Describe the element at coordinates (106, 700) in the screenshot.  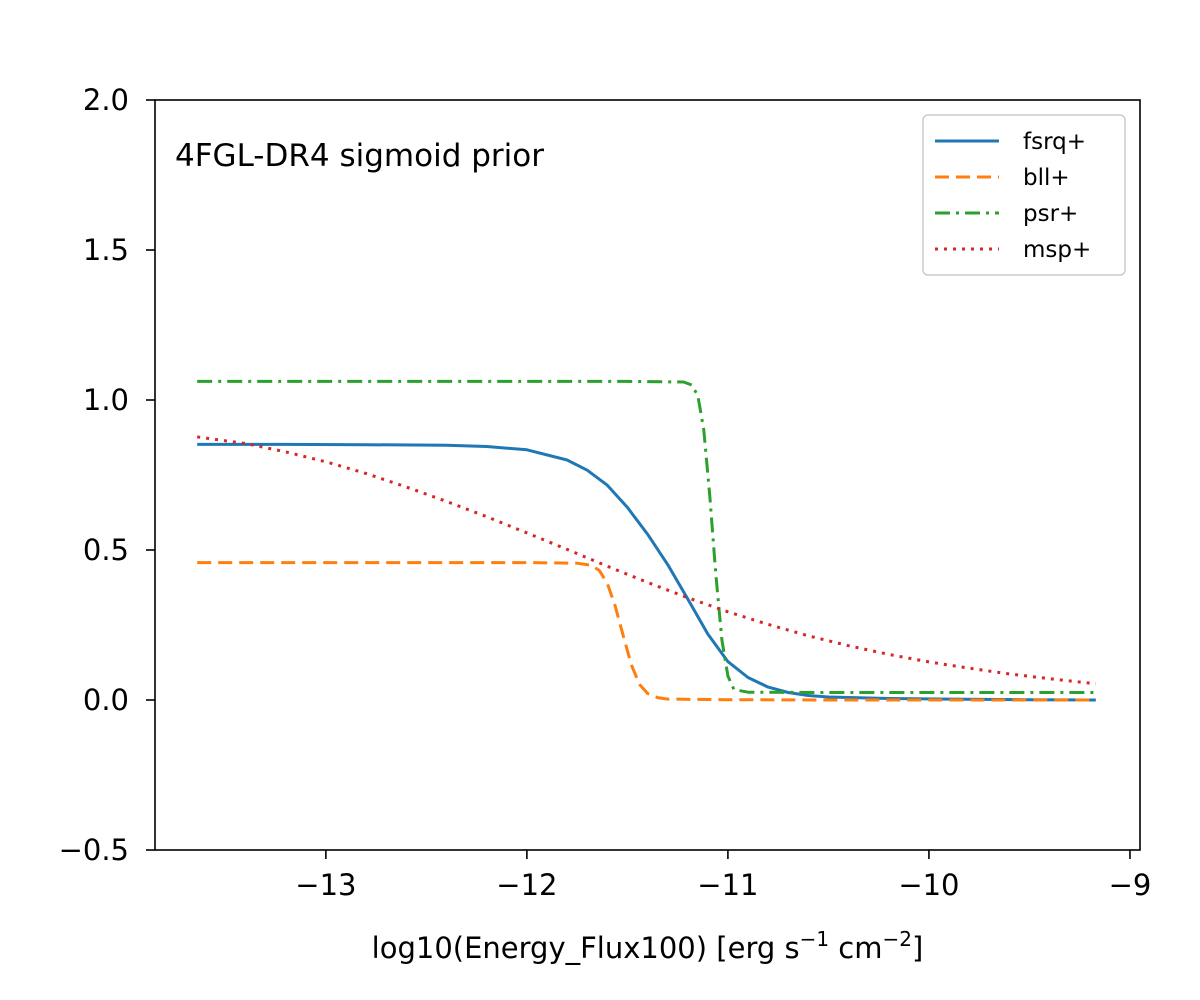
I see `y-tick-label: 0.0` at that location.